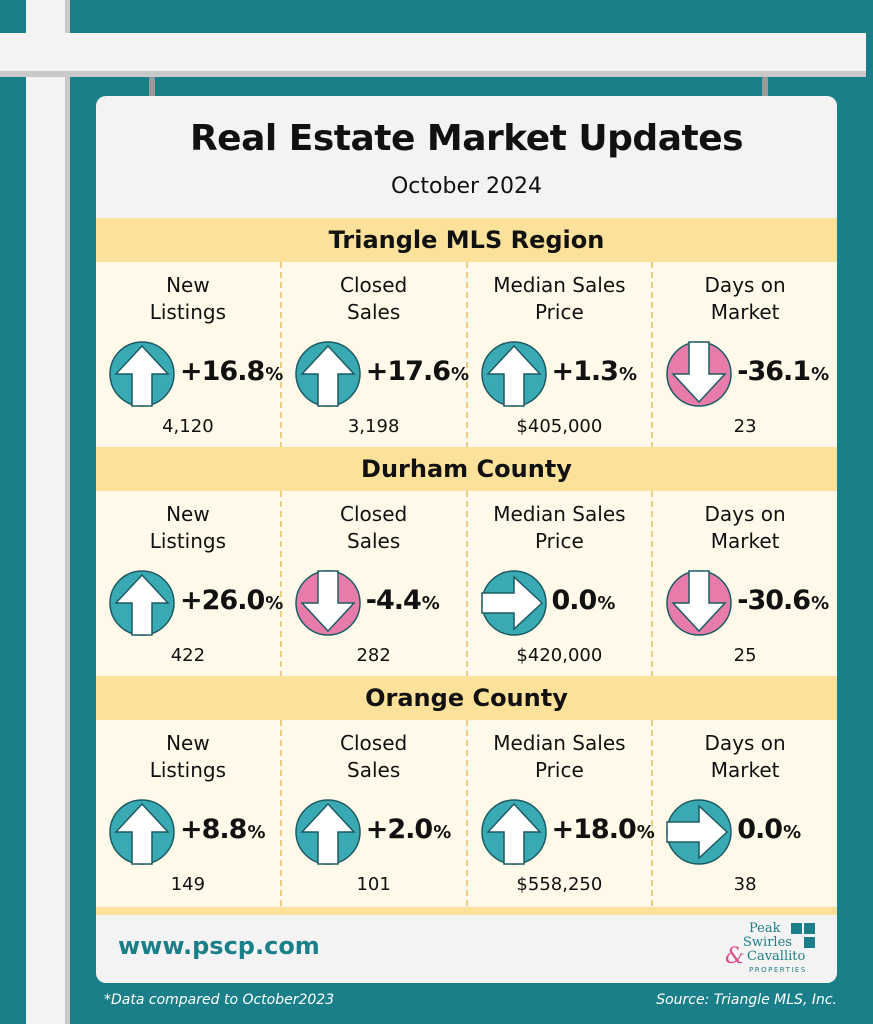 Image resolution: width=873 pixels, height=1024 pixels. I want to click on arrow-right-icon, so click(513, 603).